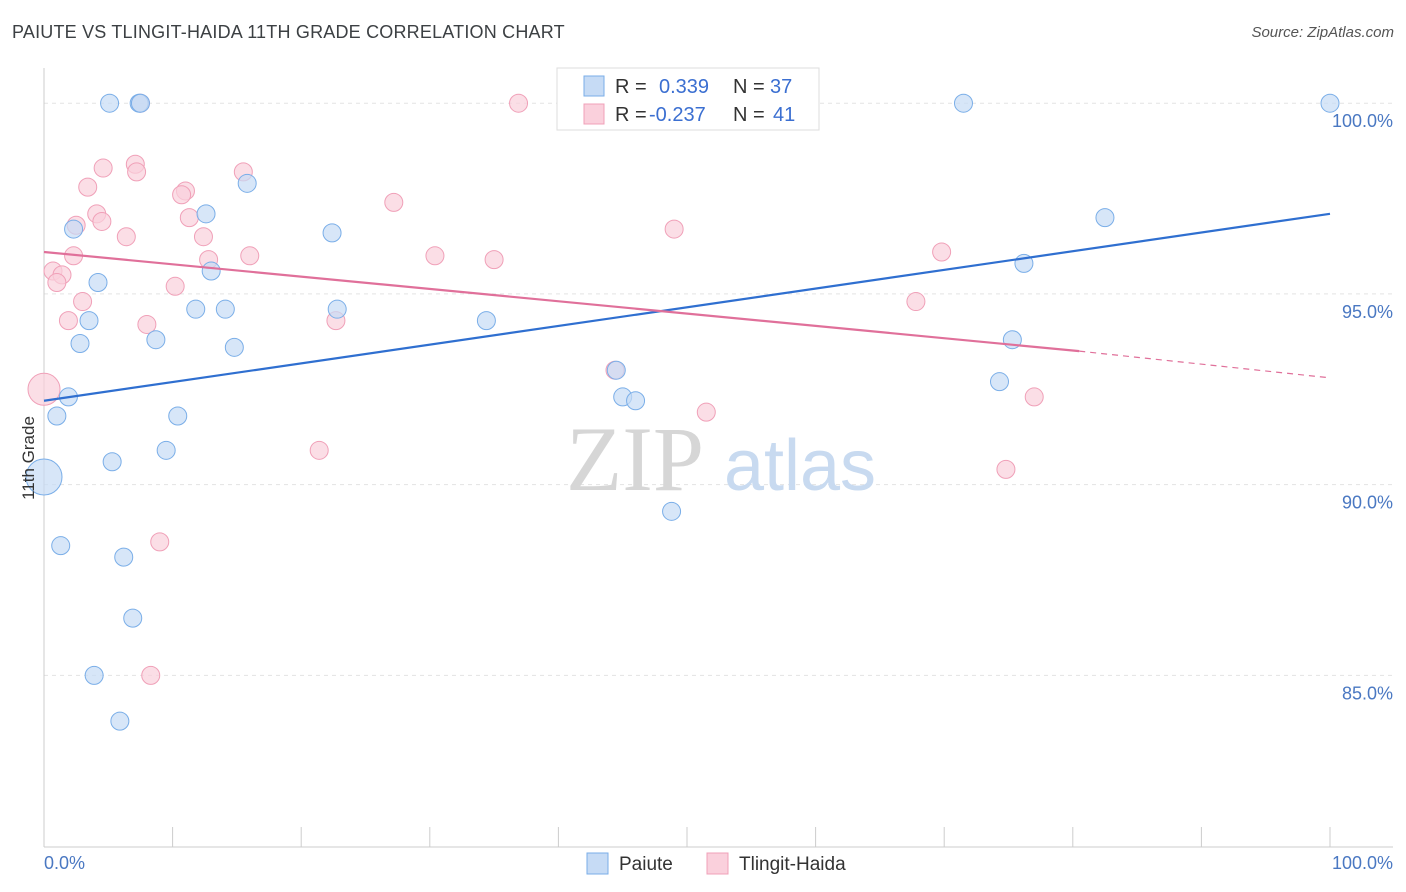 The width and height of the screenshot is (1406, 892). What do you see at coordinates (1362, 121) in the screenshot?
I see `y-tick-label-0: 100.0%` at bounding box center [1362, 121].